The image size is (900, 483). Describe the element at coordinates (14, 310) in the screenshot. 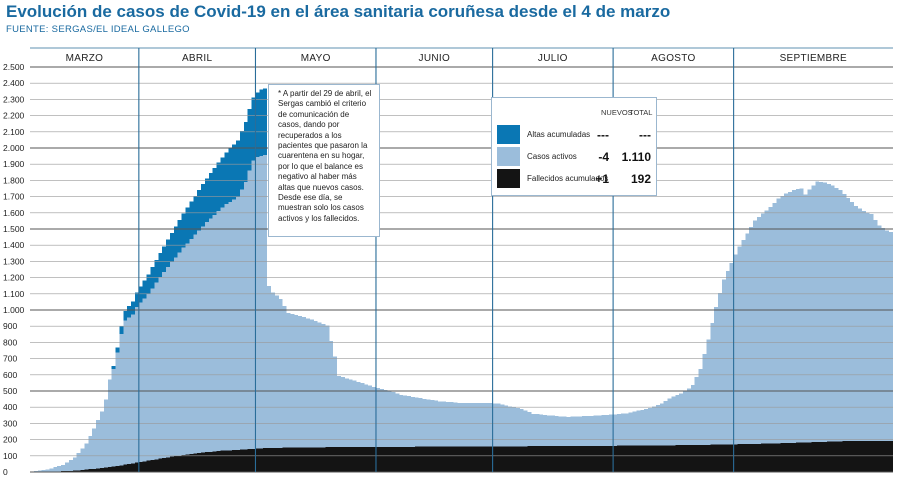

I see `y-tick-label: 1.000` at that location.